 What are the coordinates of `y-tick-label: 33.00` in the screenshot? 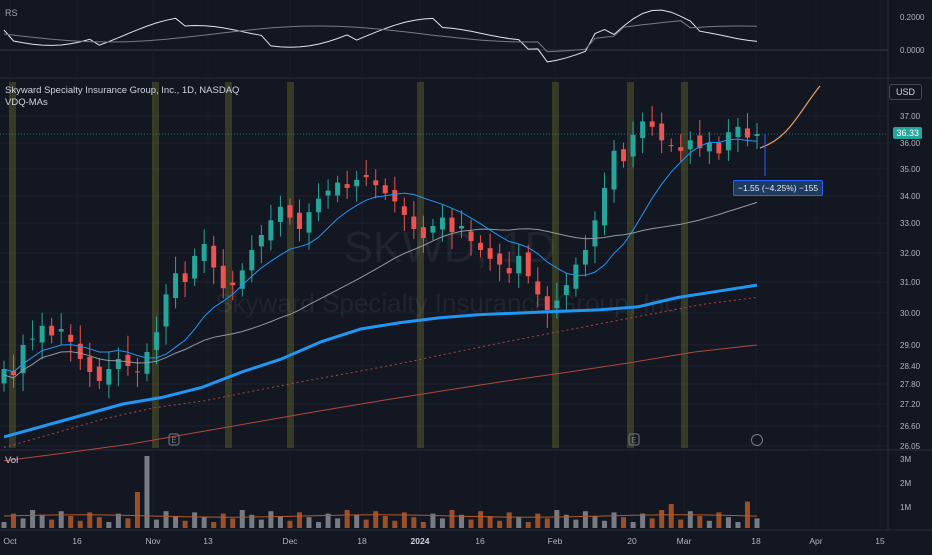 It's located at (910, 223).